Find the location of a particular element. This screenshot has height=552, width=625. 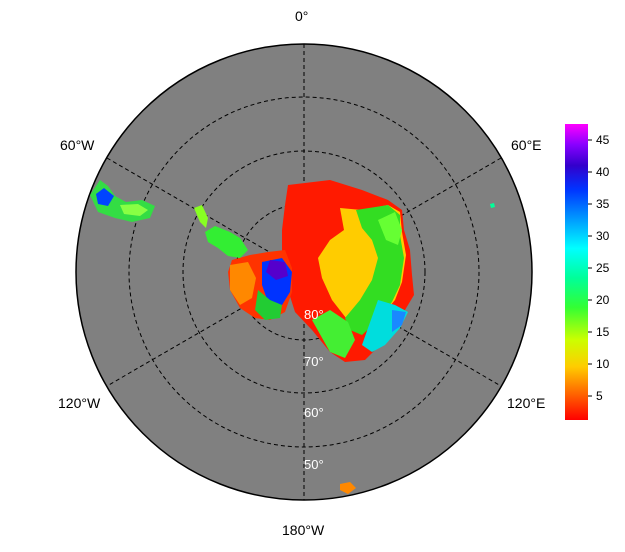

latitude-labels: 80° 70° 60° 50° is located at coordinates (314, 389).